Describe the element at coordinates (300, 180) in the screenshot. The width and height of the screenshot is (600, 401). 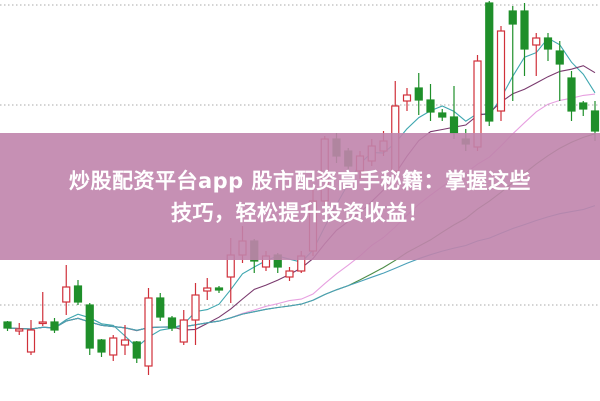
I see `title-line-1: 炒股配资平台app 股市配资高手秘籍：掌握这些` at that location.